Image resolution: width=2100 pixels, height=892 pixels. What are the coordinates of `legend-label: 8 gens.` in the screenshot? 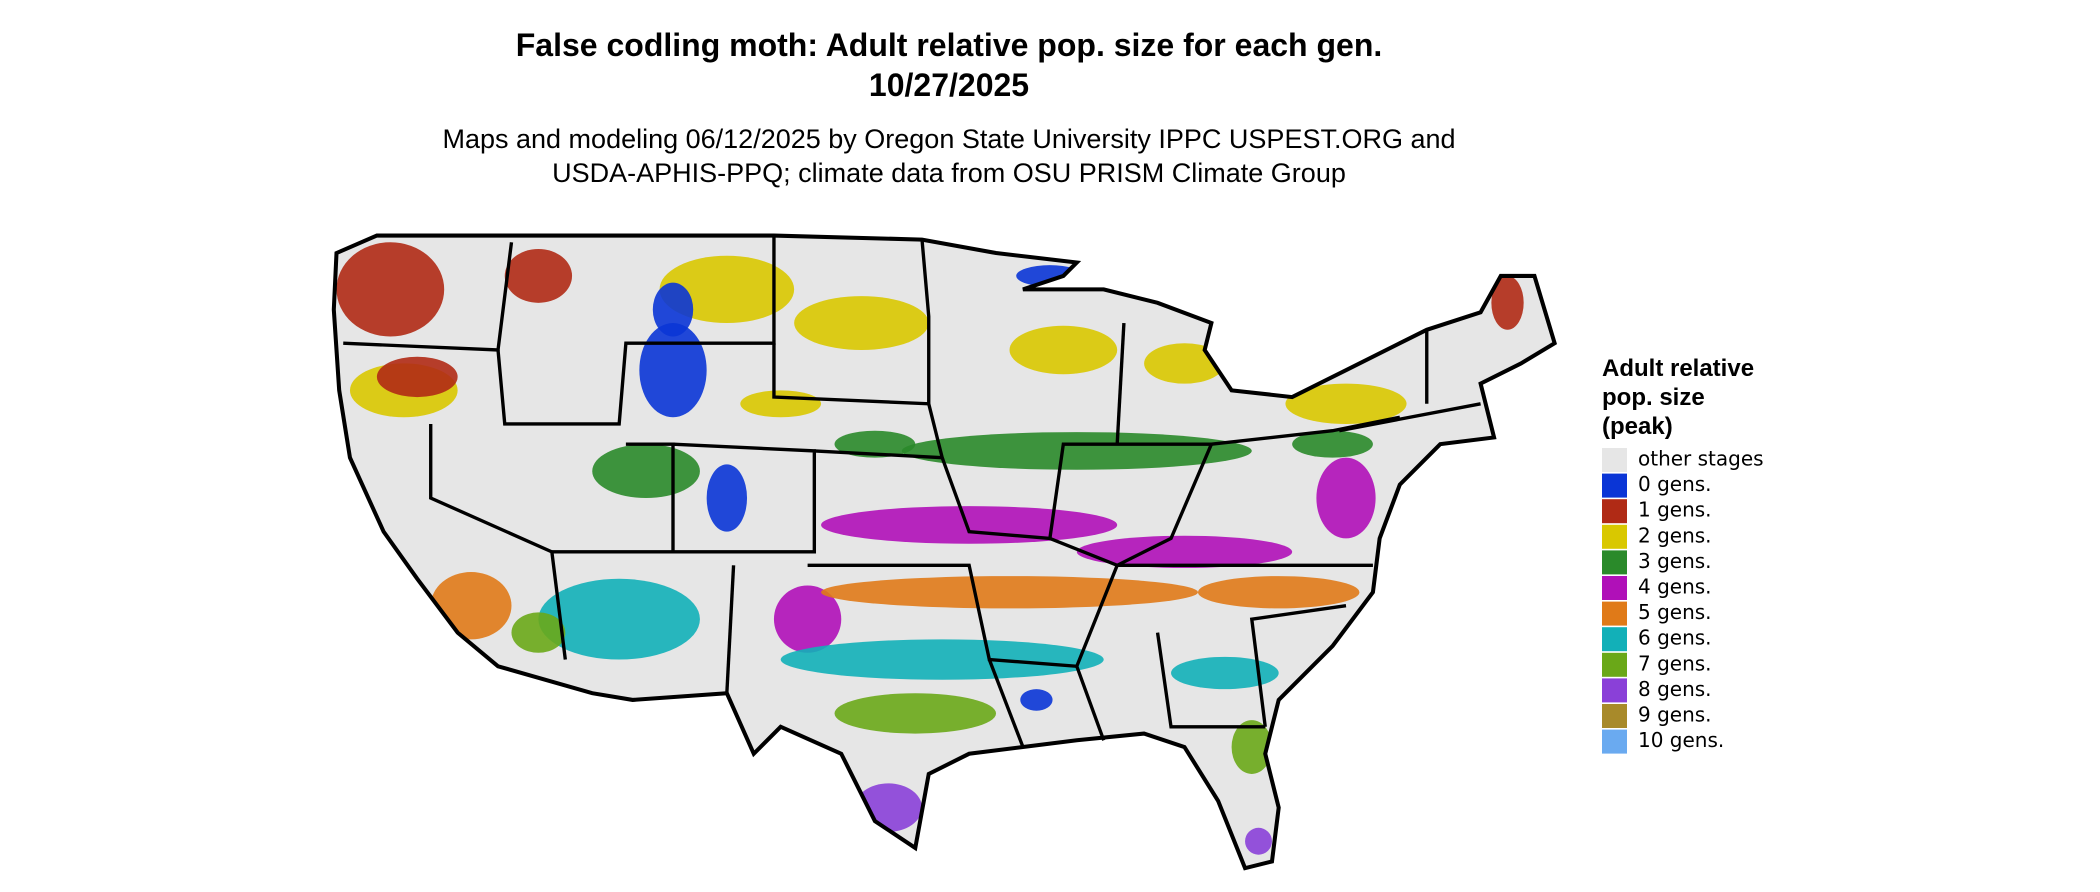 It's located at (1675, 689).